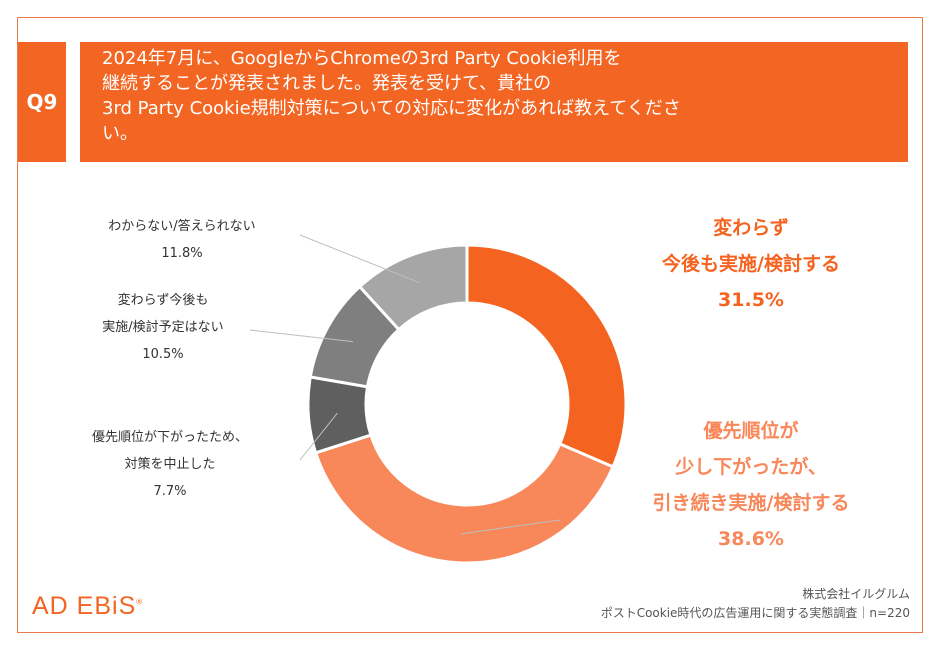  Describe the element at coordinates (391, 108) in the screenshot. I see `question-line: 3rd Party Cookie規制対策についての対応に変化があれば教えてくださ` at that location.